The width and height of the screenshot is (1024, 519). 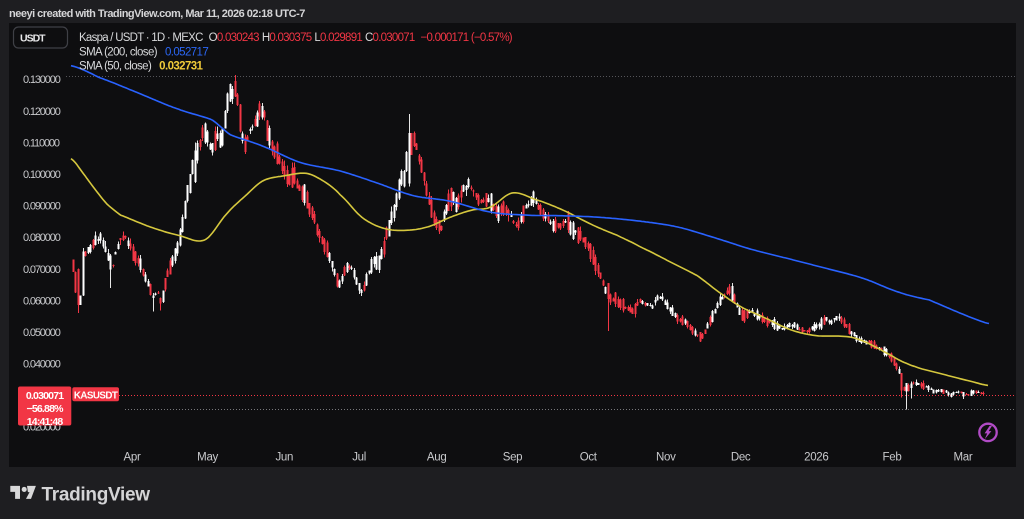 What do you see at coordinates (437, 457) in the screenshot?
I see `svg-text: Aug` at bounding box center [437, 457].